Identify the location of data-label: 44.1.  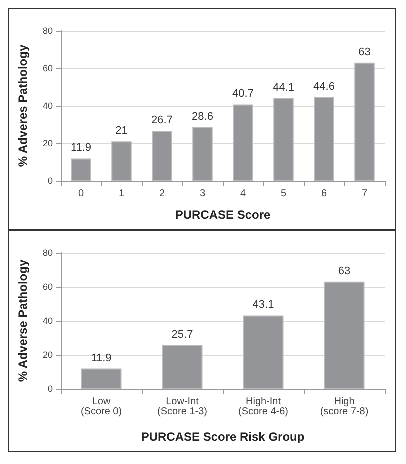
(283, 88).